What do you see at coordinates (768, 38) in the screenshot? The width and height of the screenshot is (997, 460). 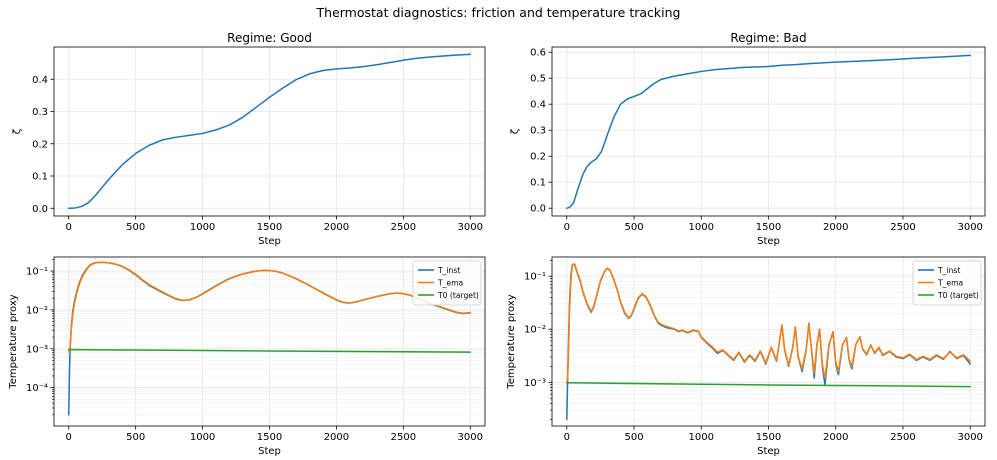 I see `chart-title: Regime: Bad` at bounding box center [768, 38].